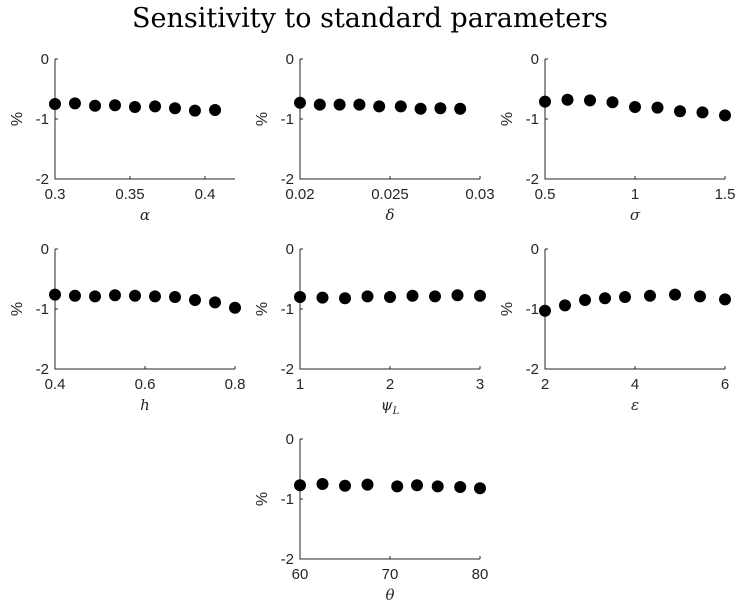  I want to click on x-tick-label: 60, so click(300, 574).